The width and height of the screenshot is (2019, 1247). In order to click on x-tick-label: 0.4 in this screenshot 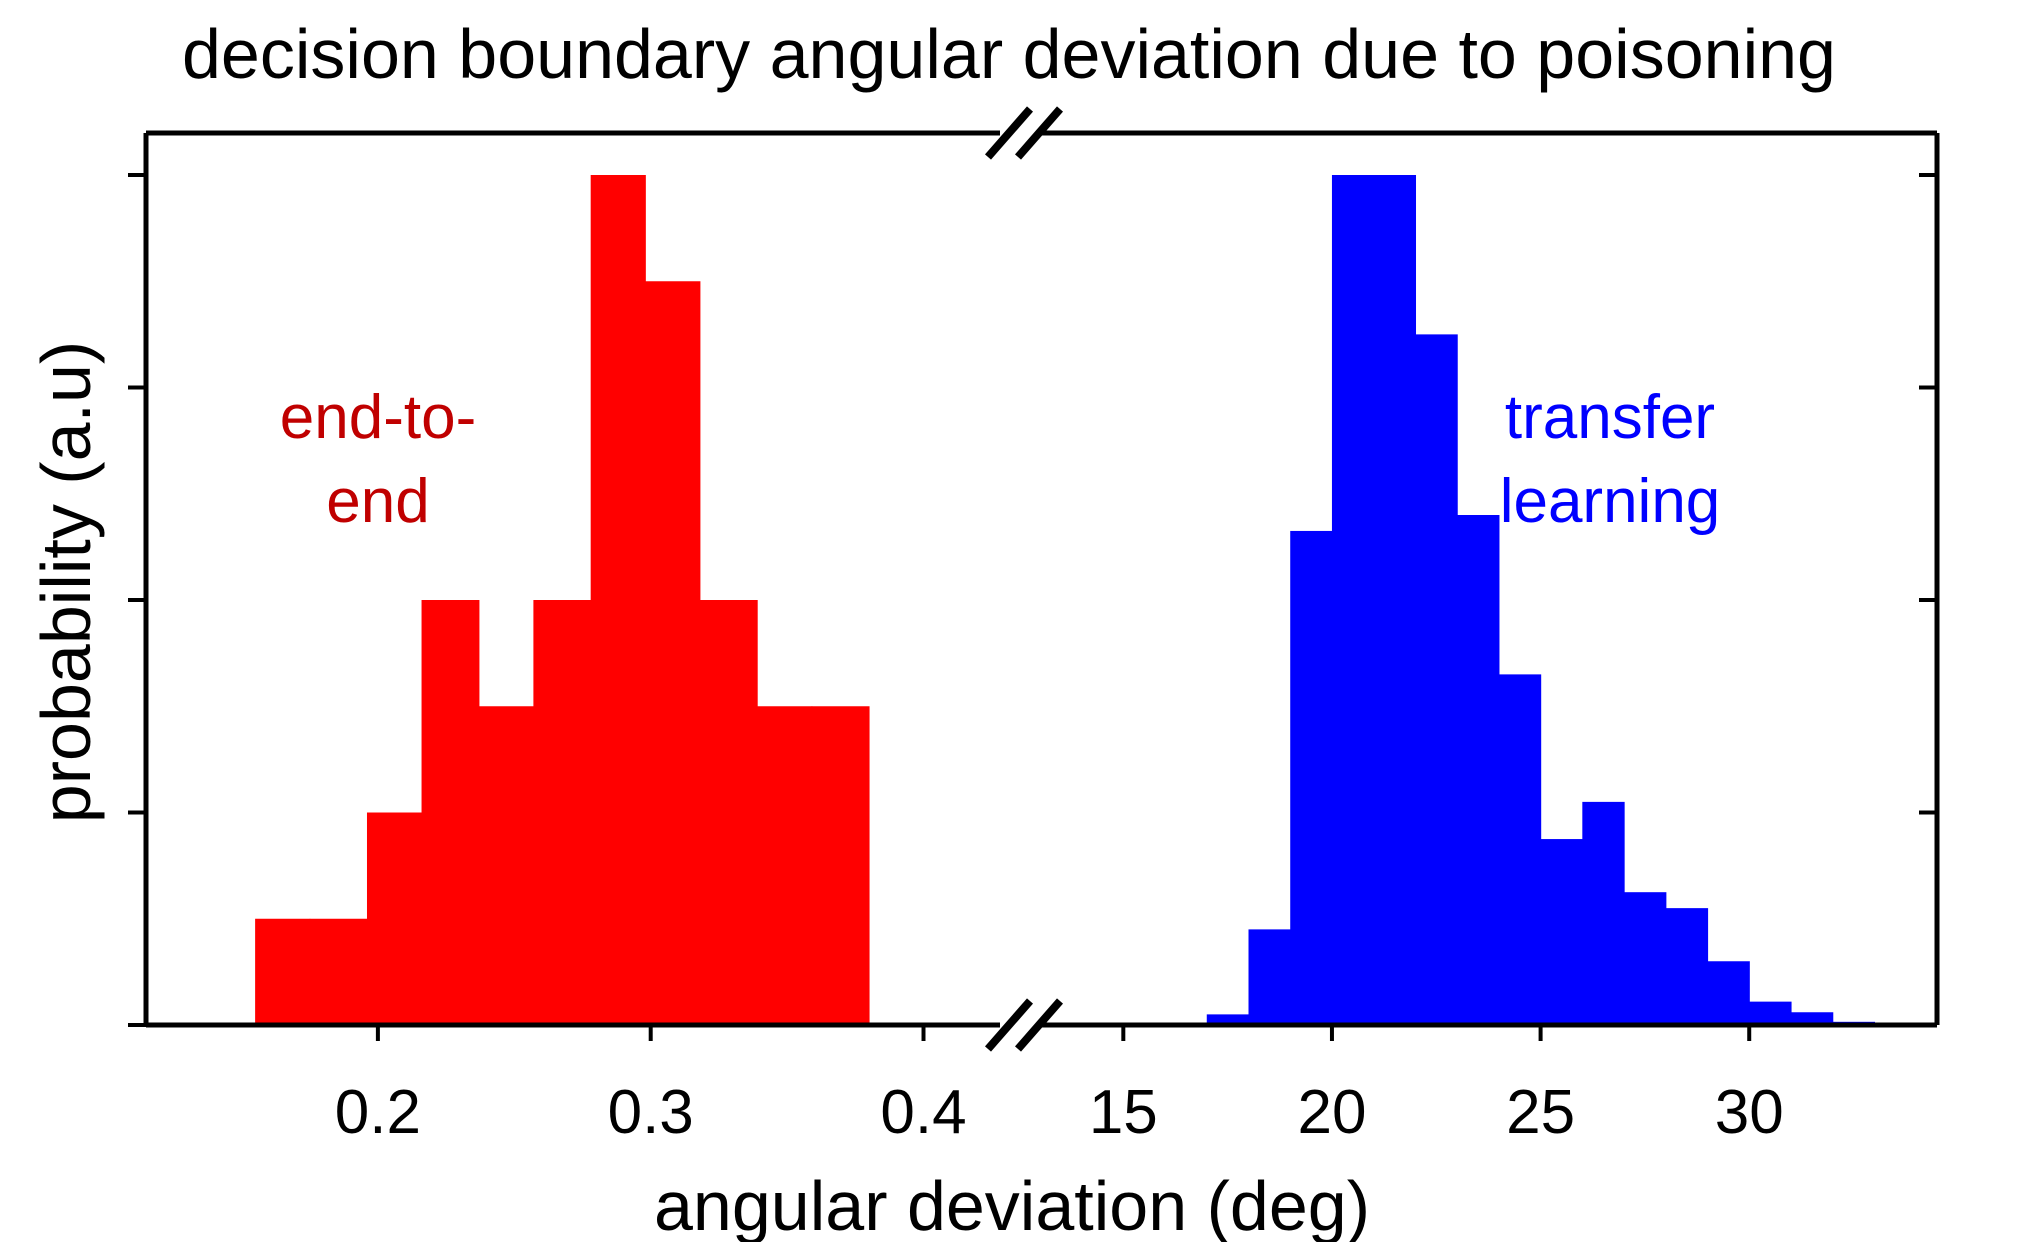, I will do `click(923, 1112)`.